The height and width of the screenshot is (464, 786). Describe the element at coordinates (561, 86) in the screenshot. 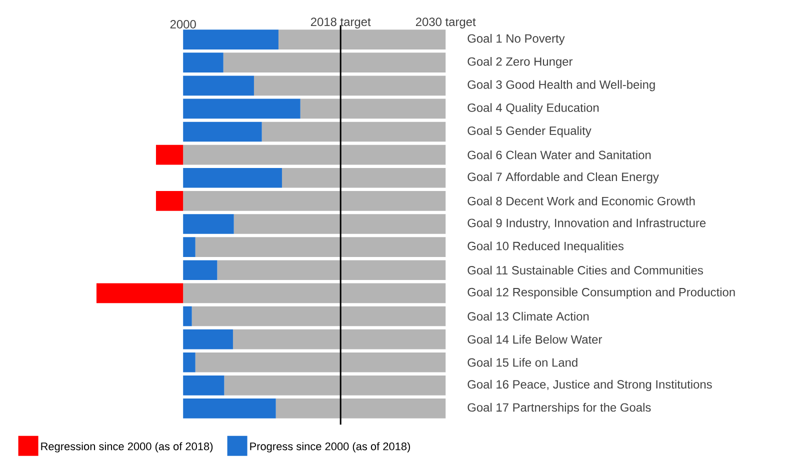

I see `y-tick-label: Goal 3 Good Health and Well-being` at that location.